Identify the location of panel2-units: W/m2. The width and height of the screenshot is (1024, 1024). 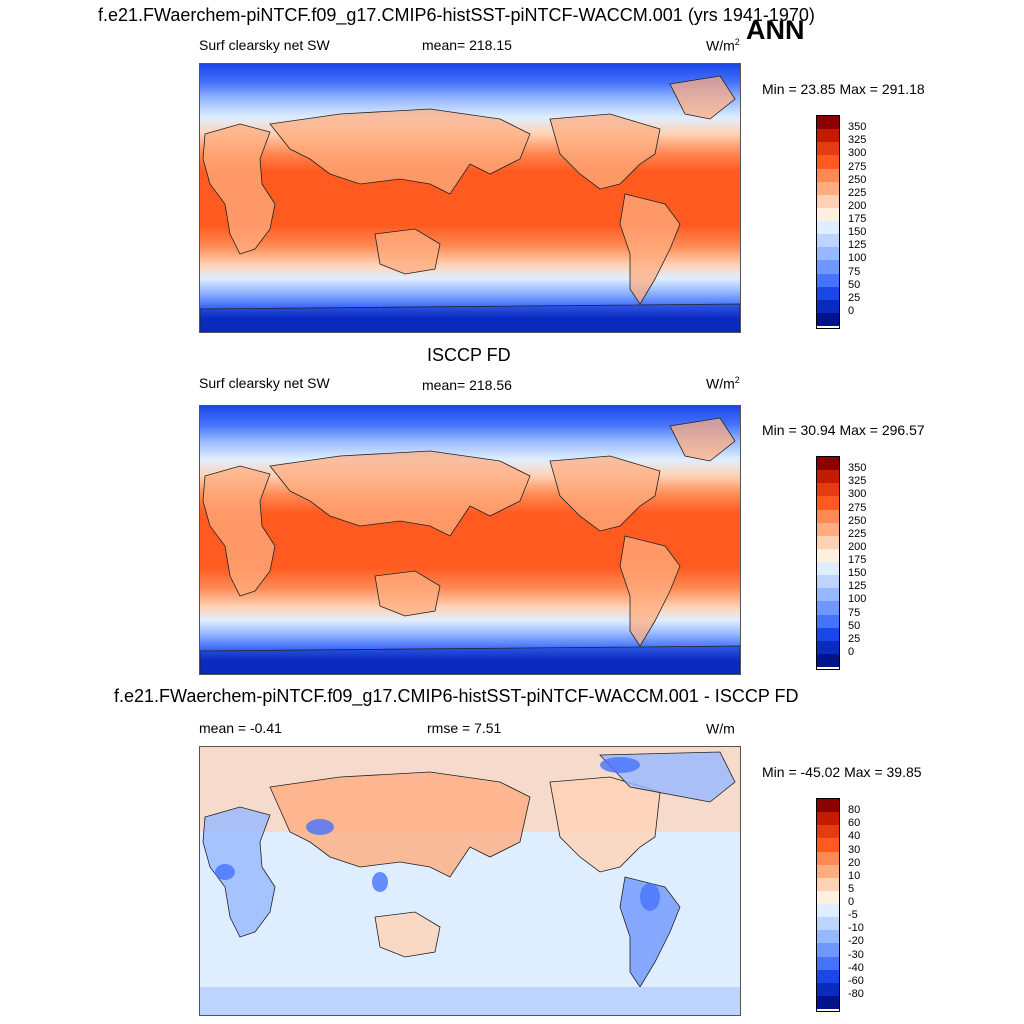
(723, 383).